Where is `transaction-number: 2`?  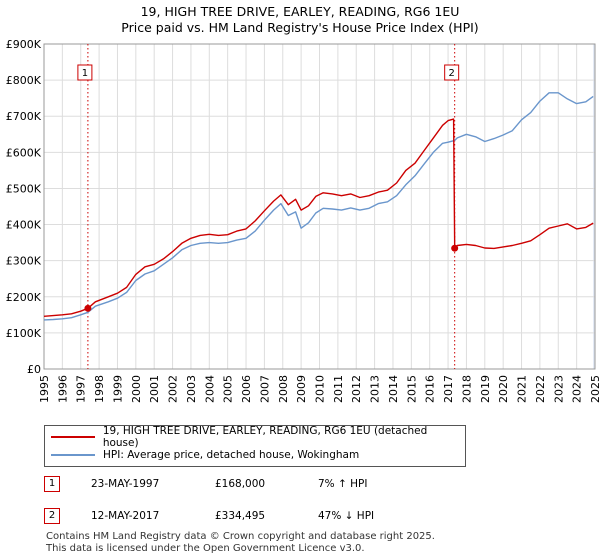 transaction-number: 2 is located at coordinates (52, 516).